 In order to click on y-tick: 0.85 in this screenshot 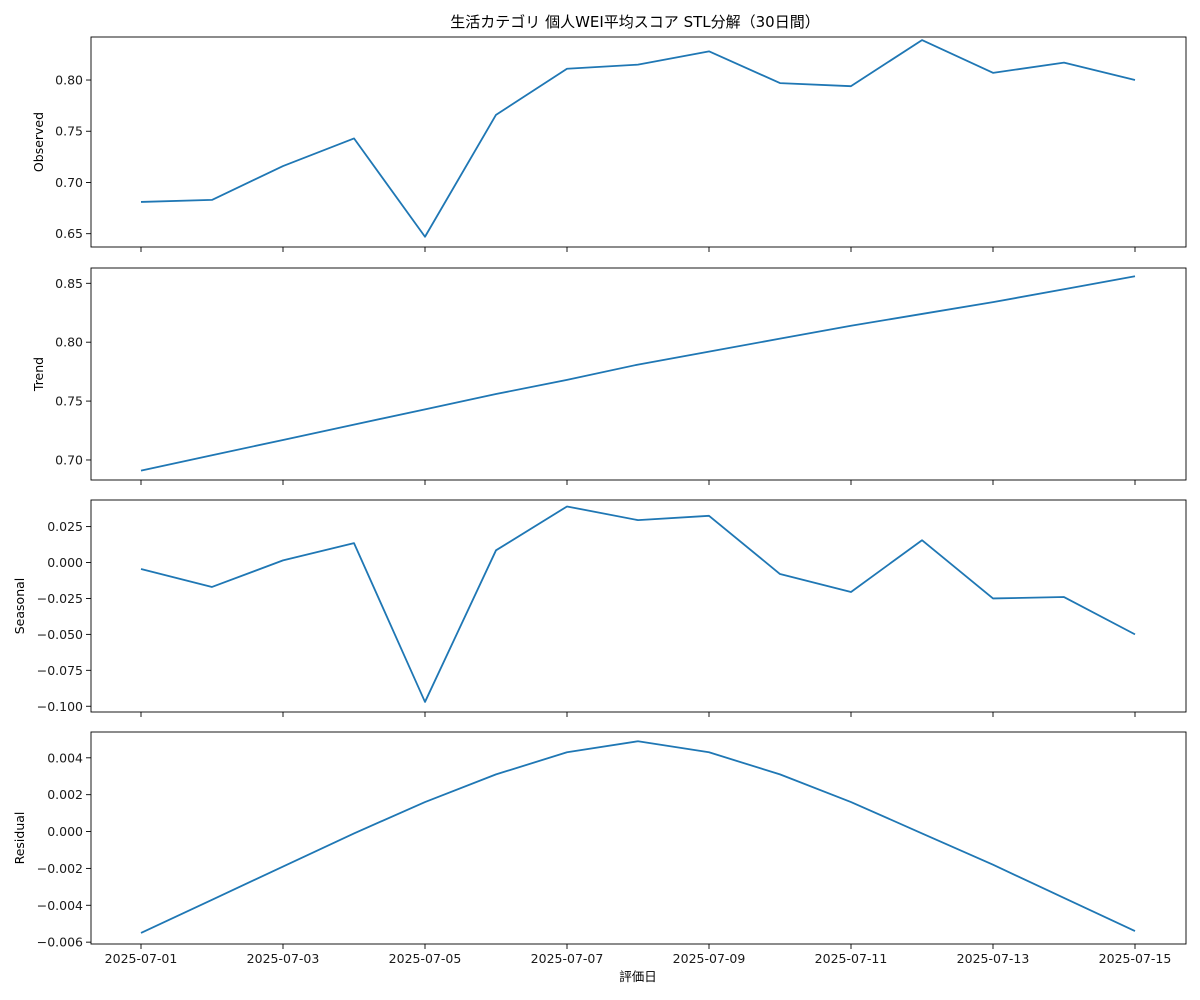, I will do `click(73, 283)`.